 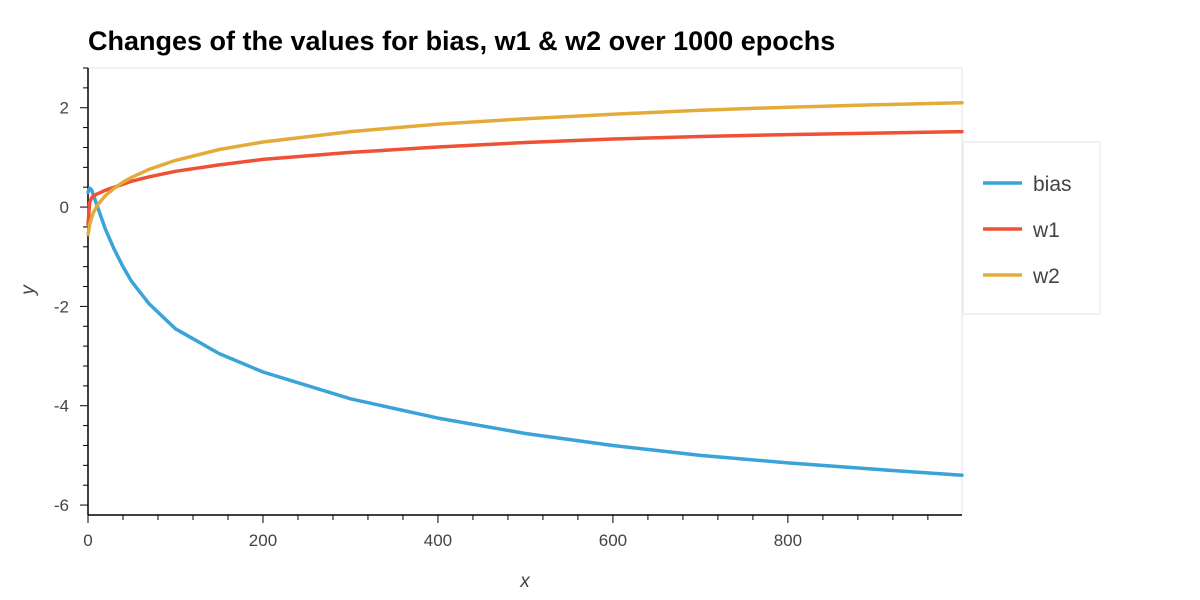 What do you see at coordinates (613, 540) in the screenshot?
I see `x-tick-label: 600` at bounding box center [613, 540].